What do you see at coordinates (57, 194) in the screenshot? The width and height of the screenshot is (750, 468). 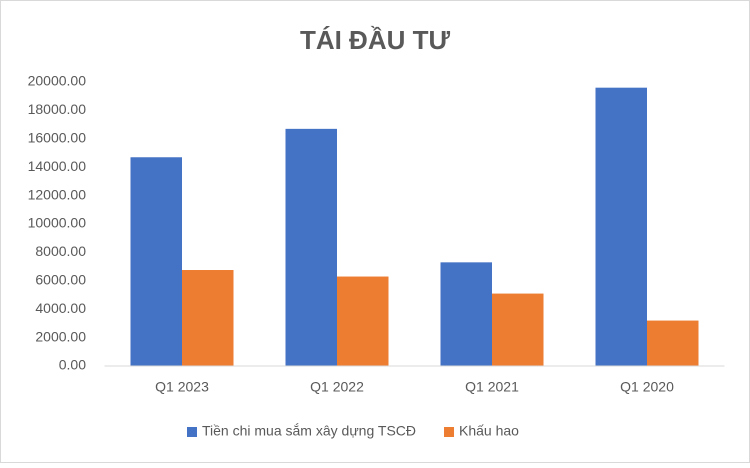 I see `y-tick-label: 12000.00` at bounding box center [57, 194].